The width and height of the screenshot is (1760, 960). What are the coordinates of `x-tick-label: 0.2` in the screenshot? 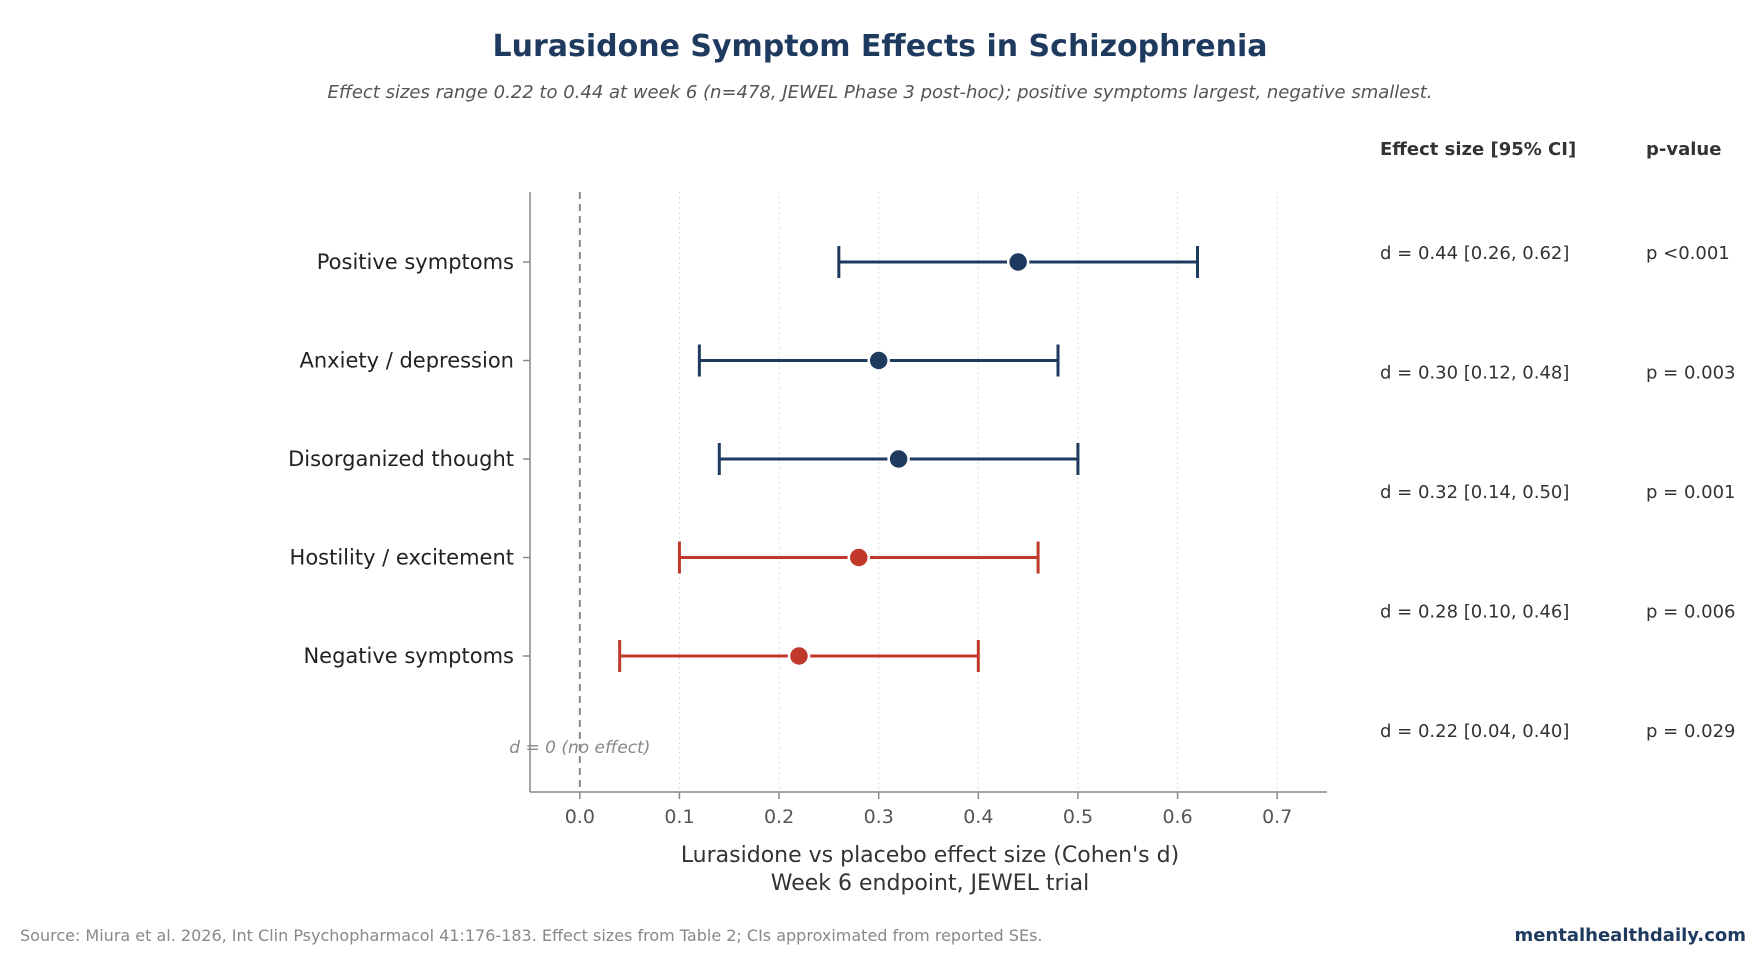 It's located at (779, 817).